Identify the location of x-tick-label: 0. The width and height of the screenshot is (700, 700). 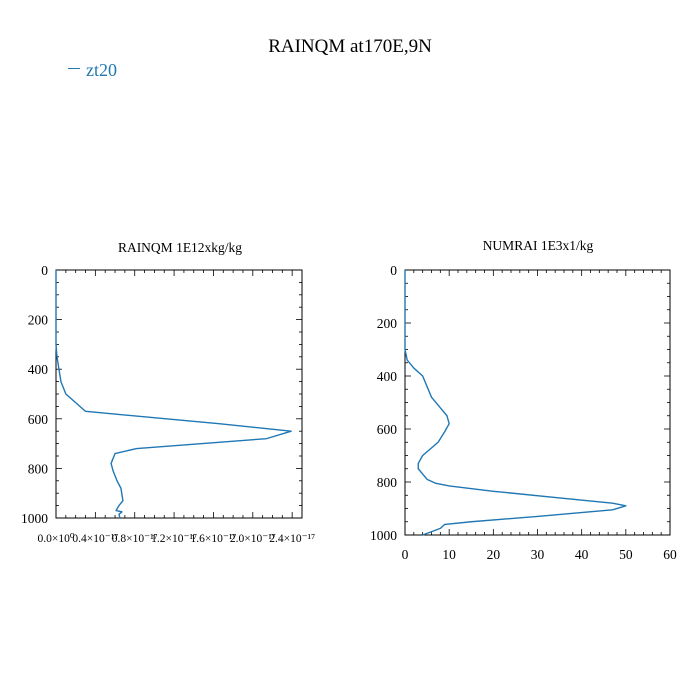
(405, 554).